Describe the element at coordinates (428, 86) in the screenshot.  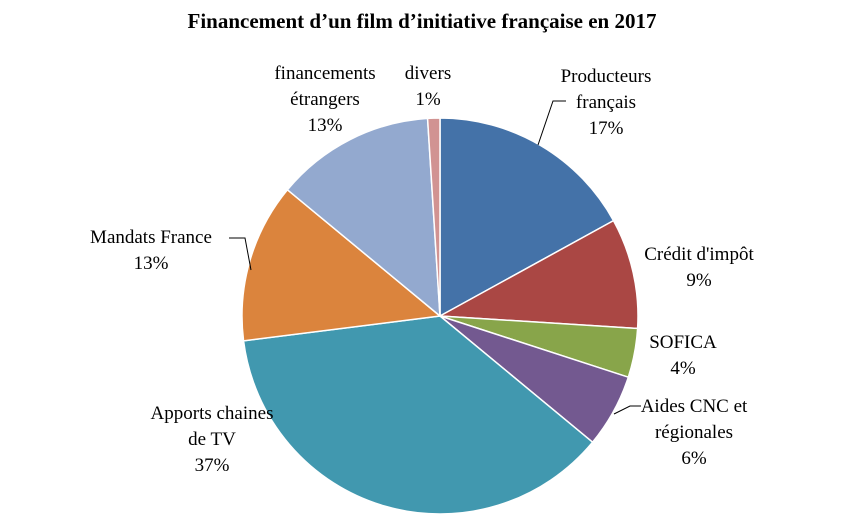
I see `slice-label: divers 1%` at that location.